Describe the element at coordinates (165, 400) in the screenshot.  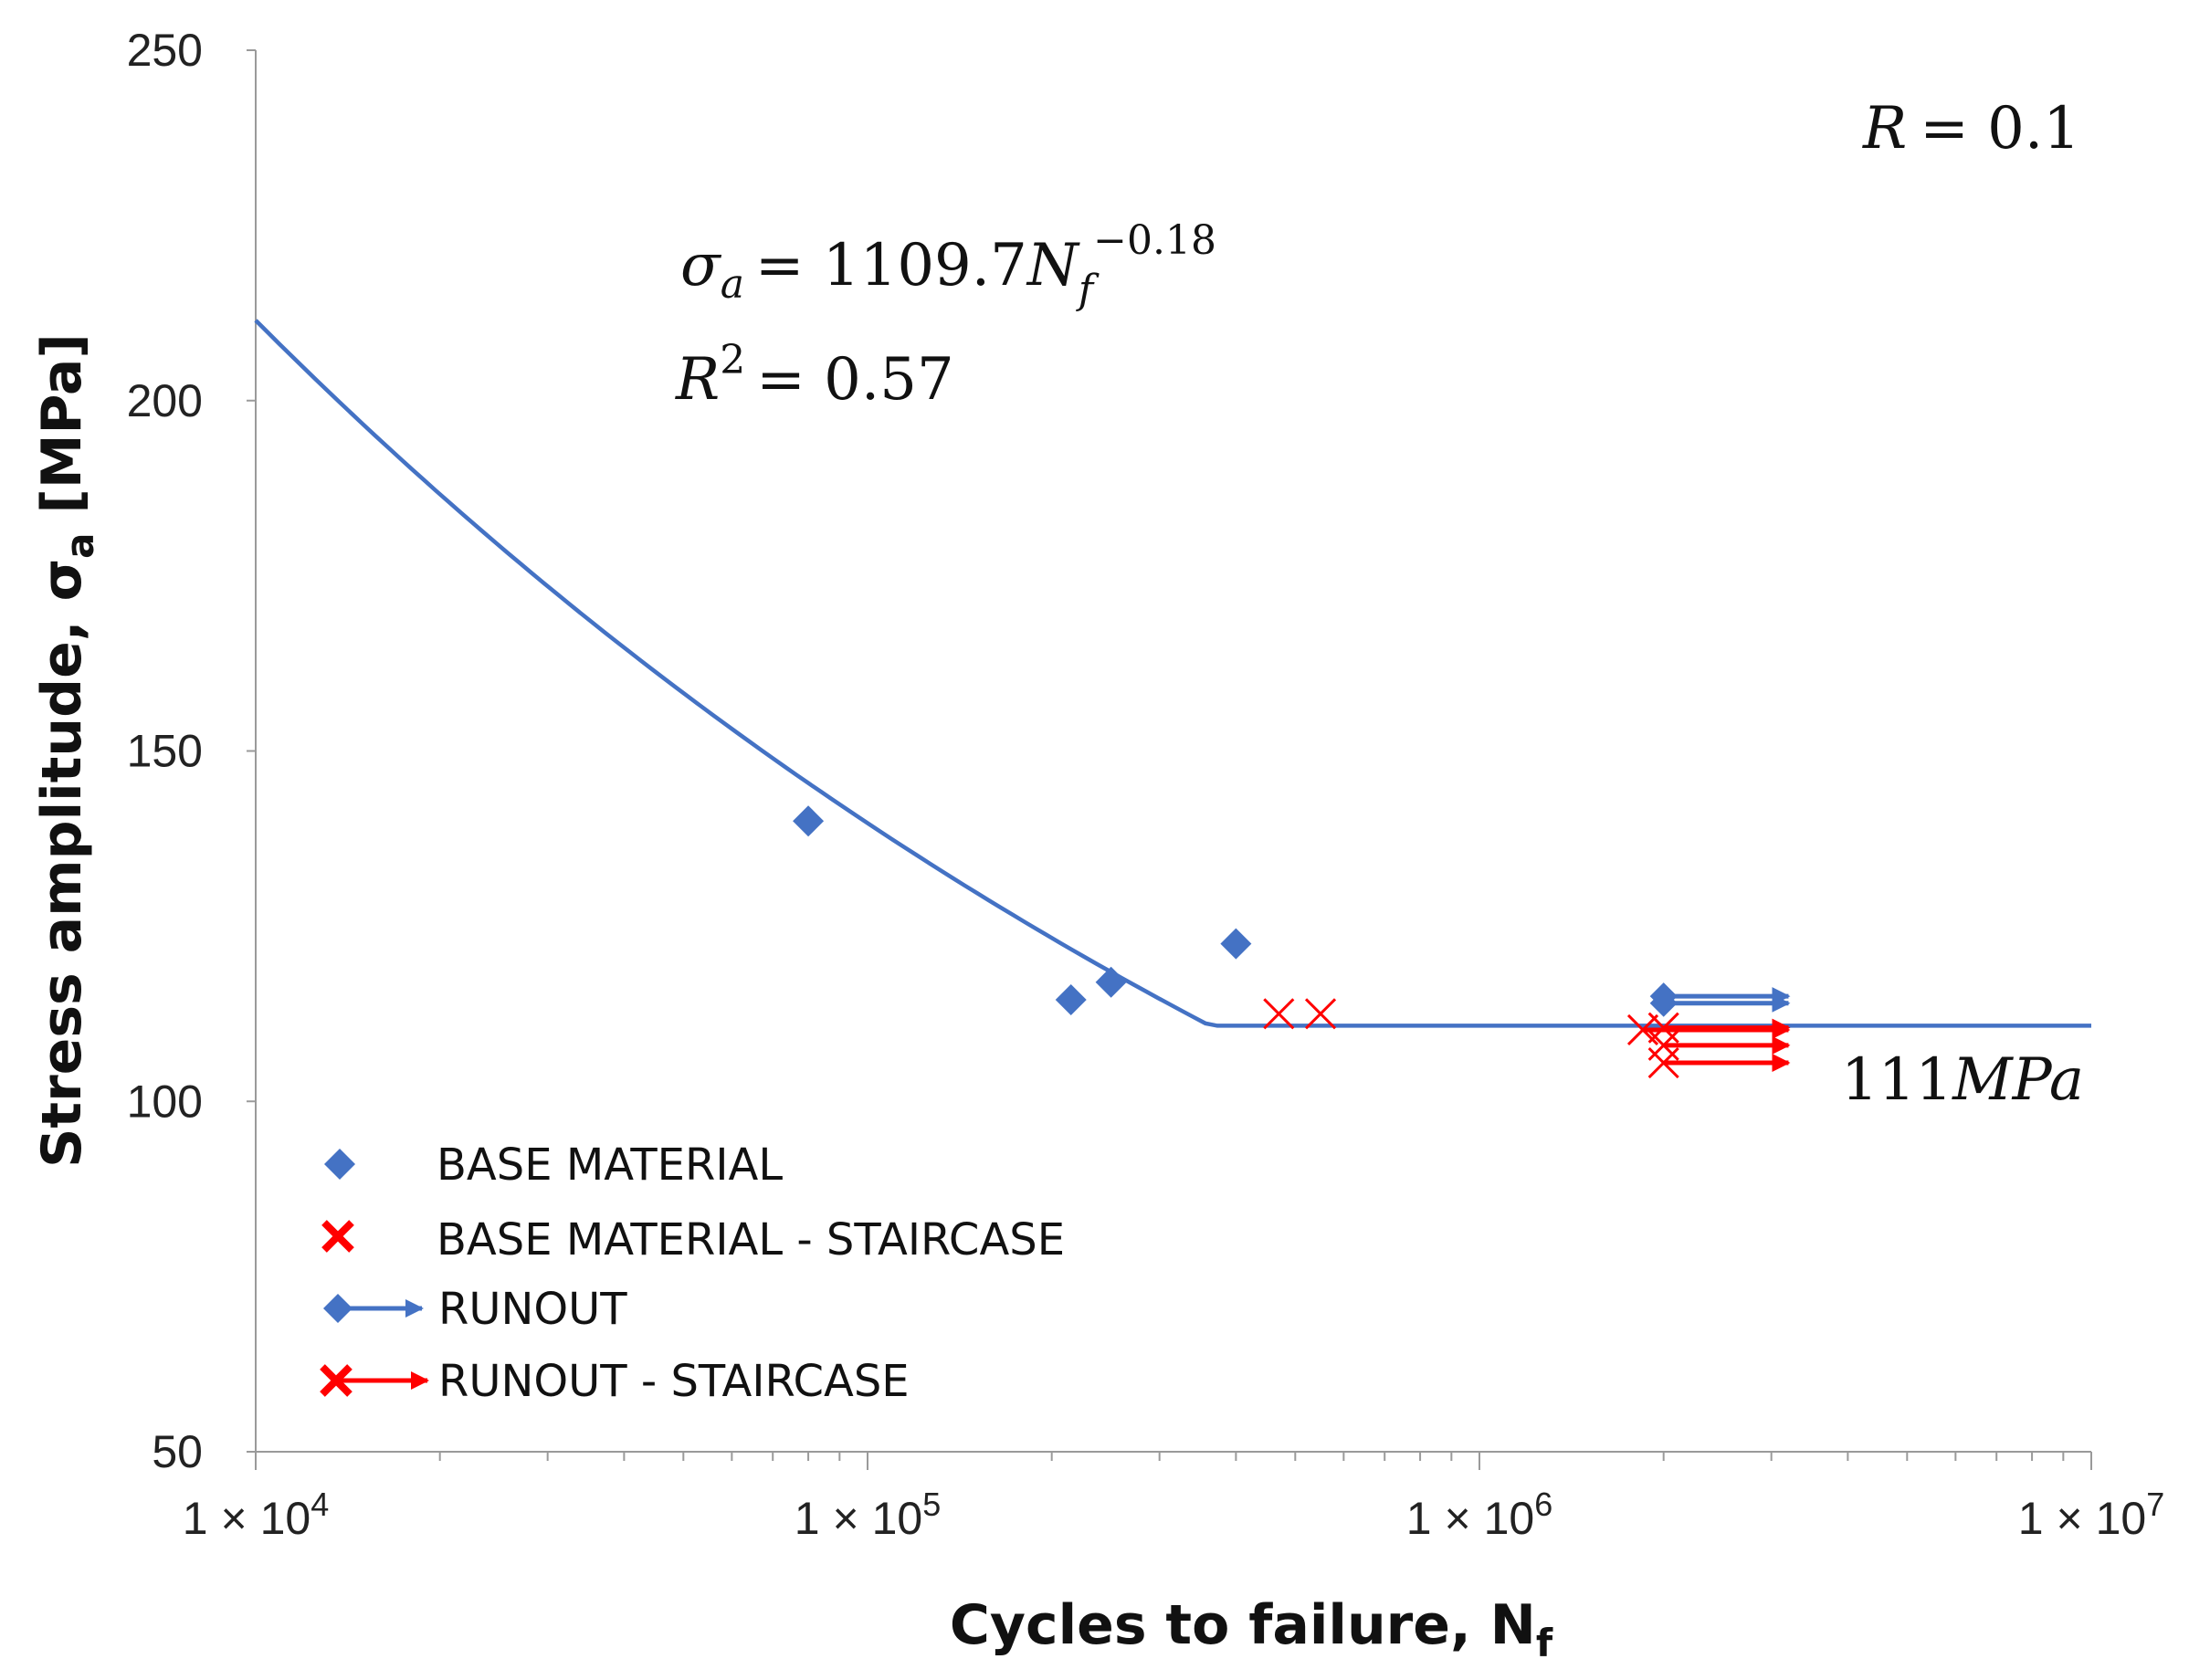
I see `y-tick-label: 200` at that location.